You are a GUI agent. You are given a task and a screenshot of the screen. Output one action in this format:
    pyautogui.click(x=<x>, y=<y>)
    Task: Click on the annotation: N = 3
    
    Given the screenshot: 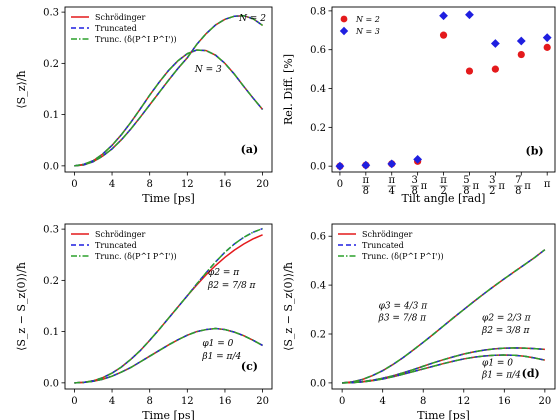 What is the action you would take?
    pyautogui.click(x=208, y=70)
    